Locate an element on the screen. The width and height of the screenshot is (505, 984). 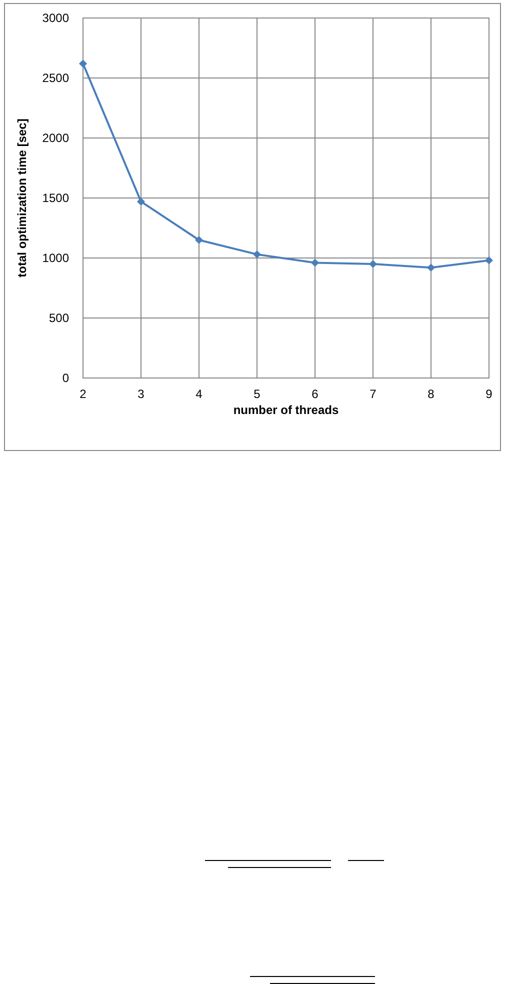
x-tick-label: 8 is located at coordinates (431, 394).